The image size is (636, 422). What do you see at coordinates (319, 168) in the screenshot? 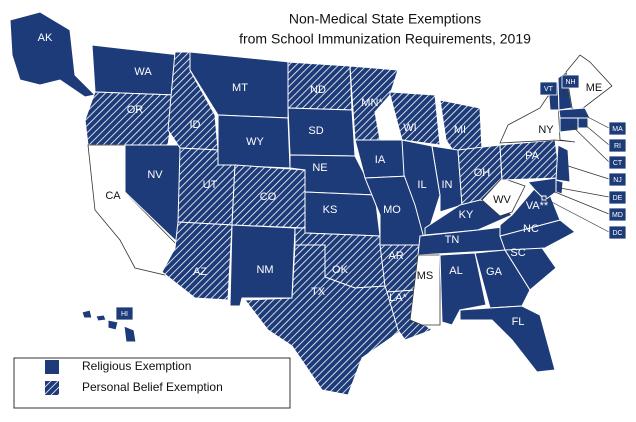
I see `state-label: NE` at bounding box center [319, 168].